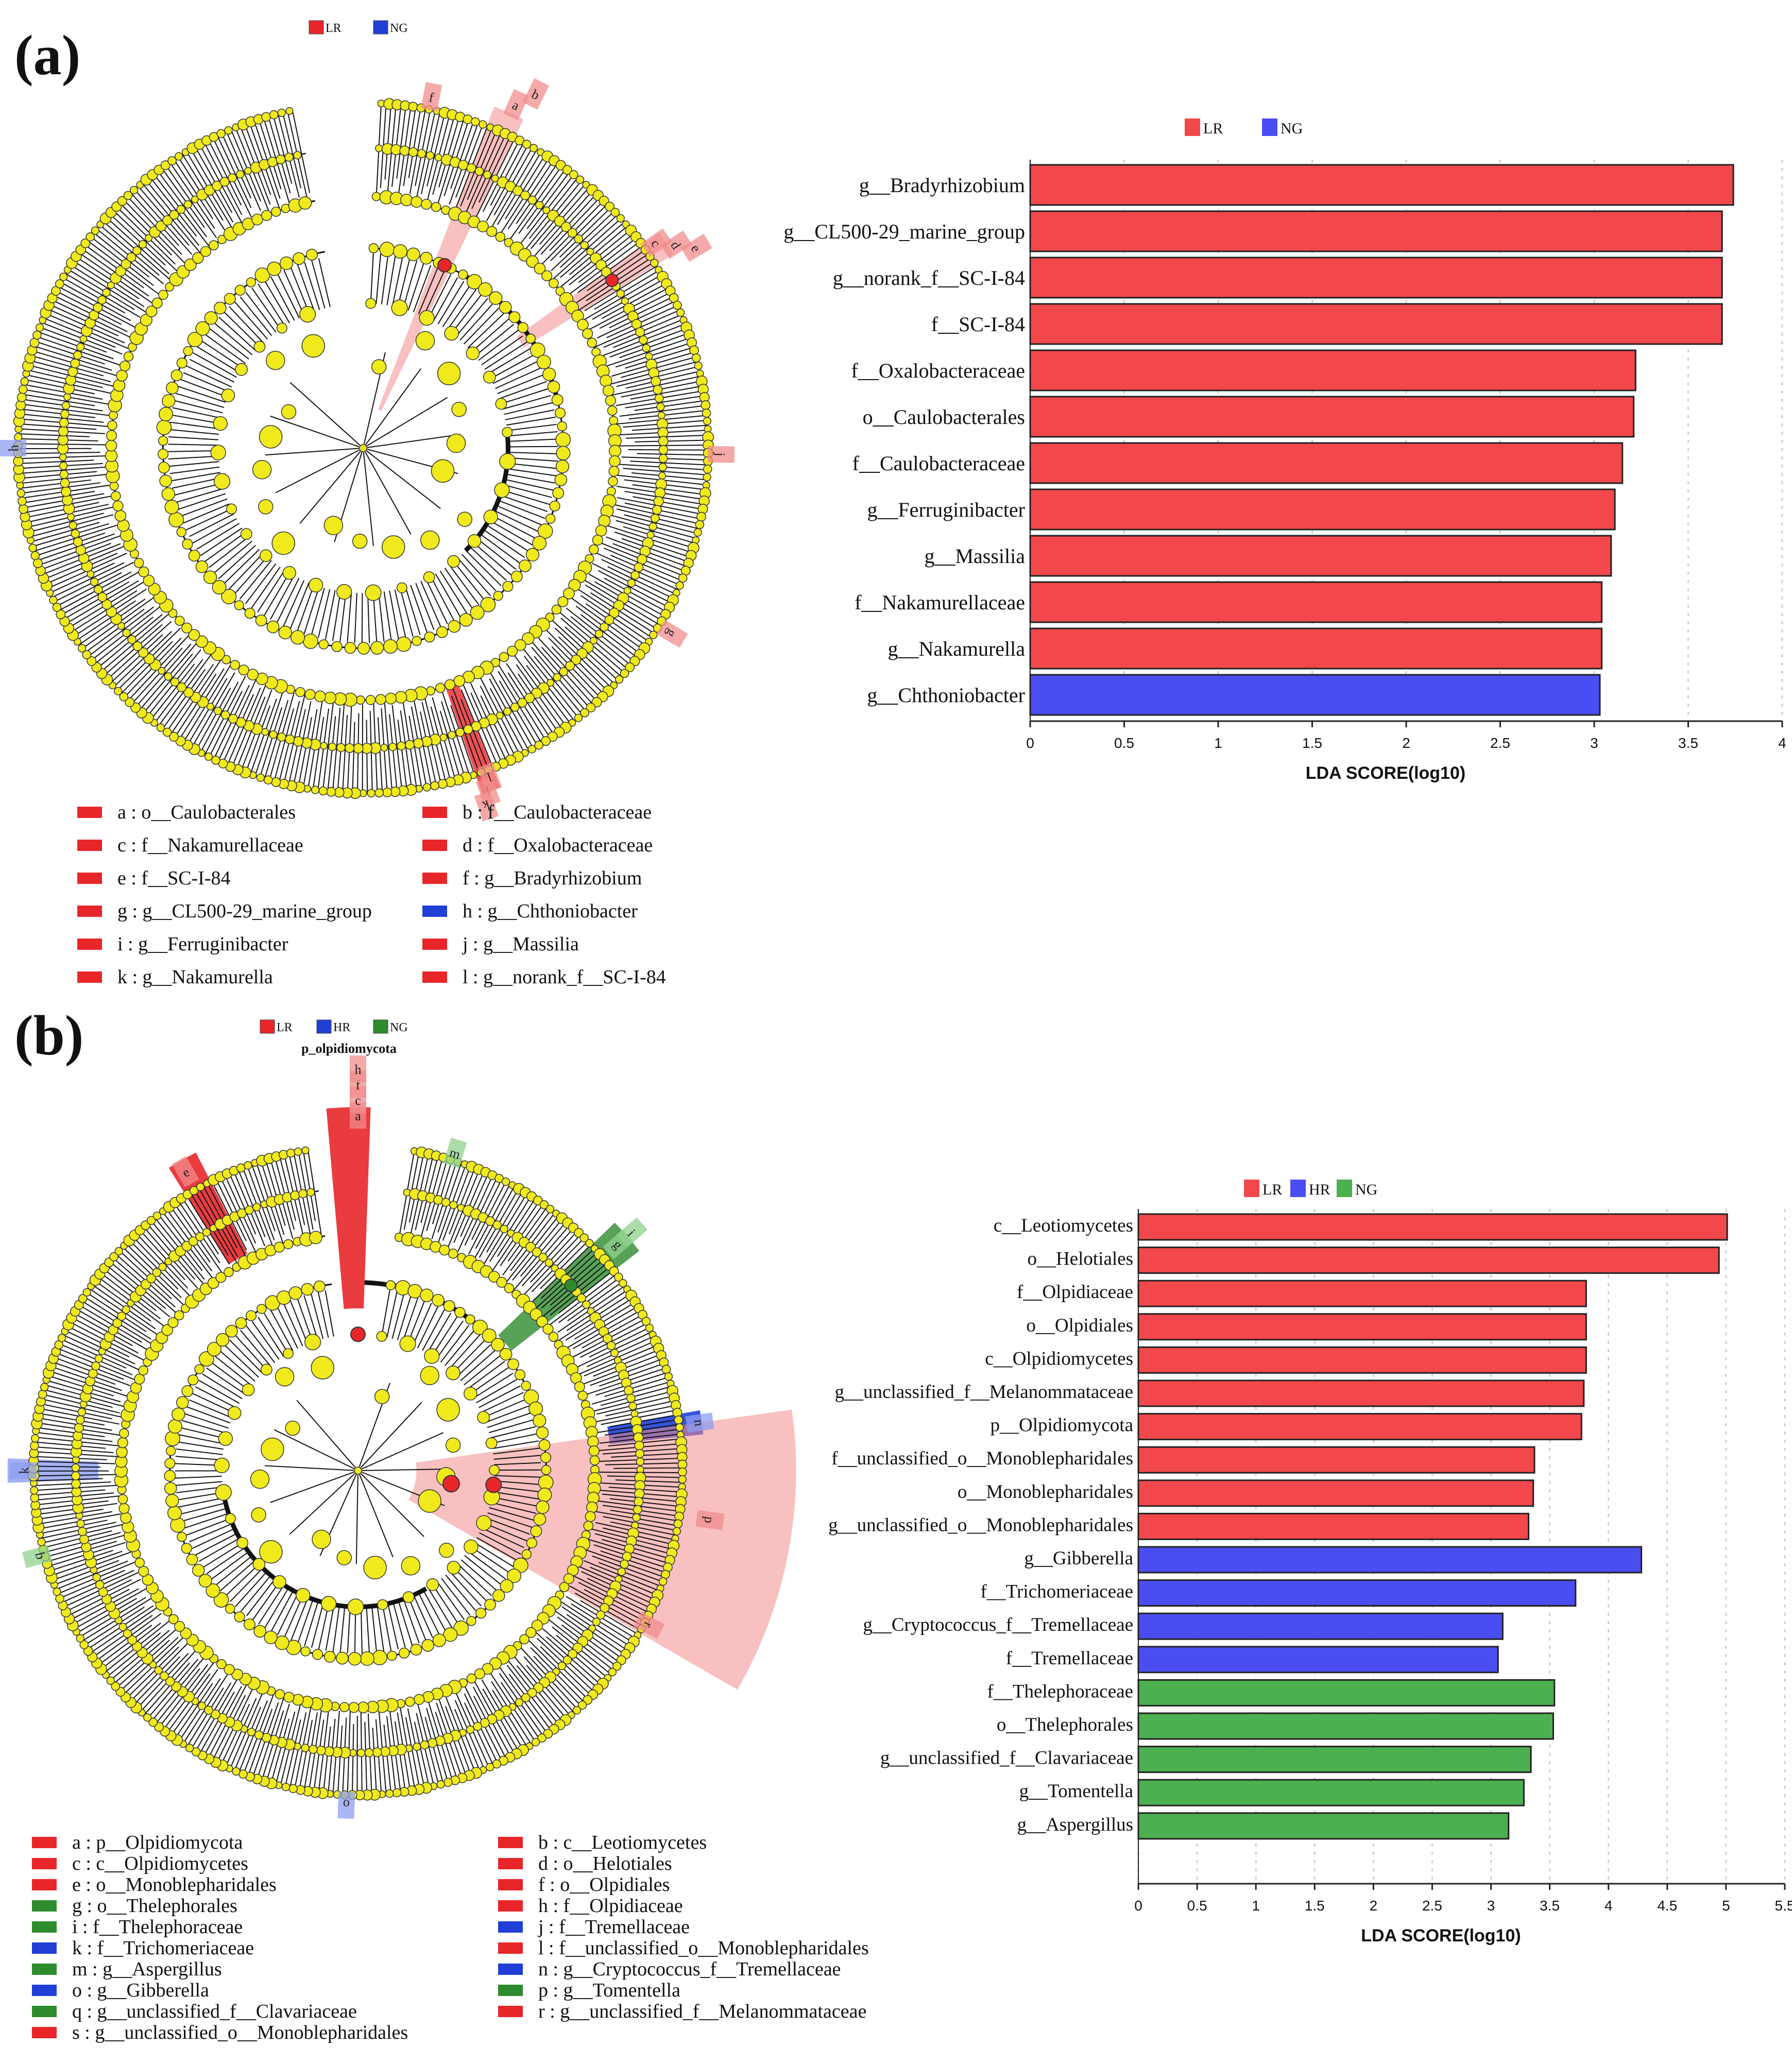 The image size is (1792, 2064). Describe the element at coordinates (1124, 743) in the screenshot. I see `x-tick-label: 0.5` at that location.